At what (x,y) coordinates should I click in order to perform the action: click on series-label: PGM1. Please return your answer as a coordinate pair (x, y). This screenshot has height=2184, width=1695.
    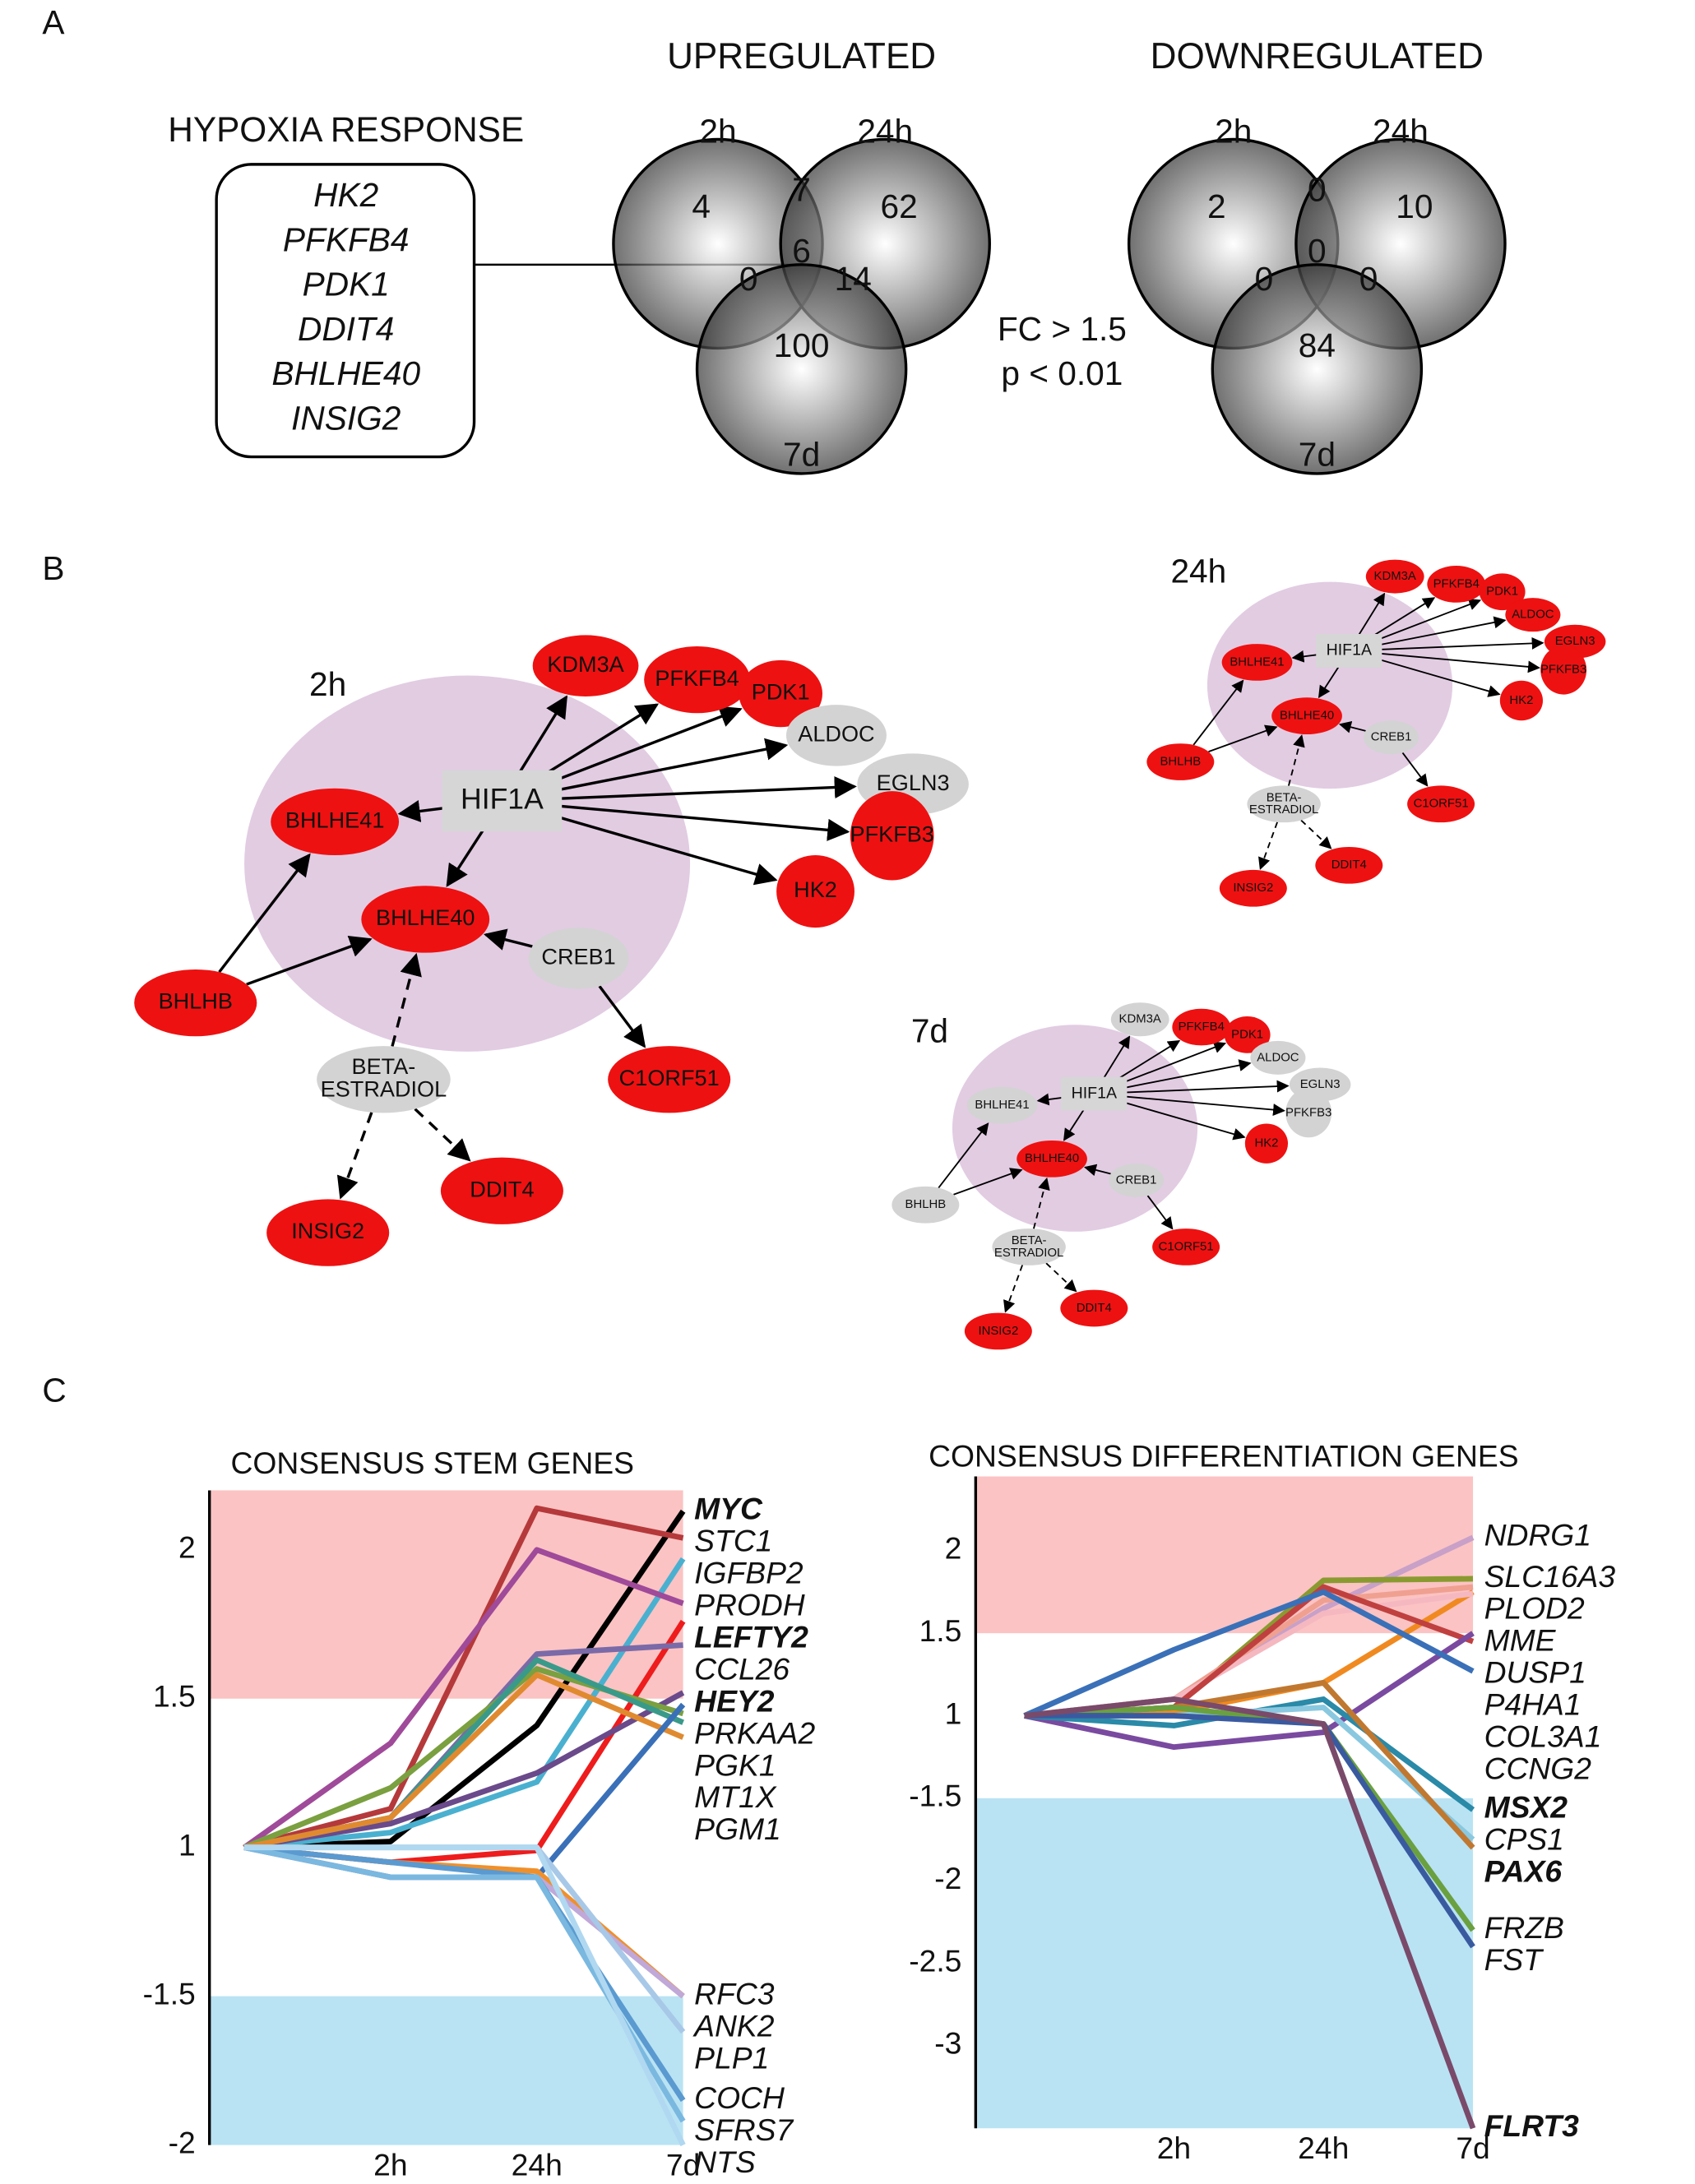
    Looking at the image, I should click on (737, 1829).